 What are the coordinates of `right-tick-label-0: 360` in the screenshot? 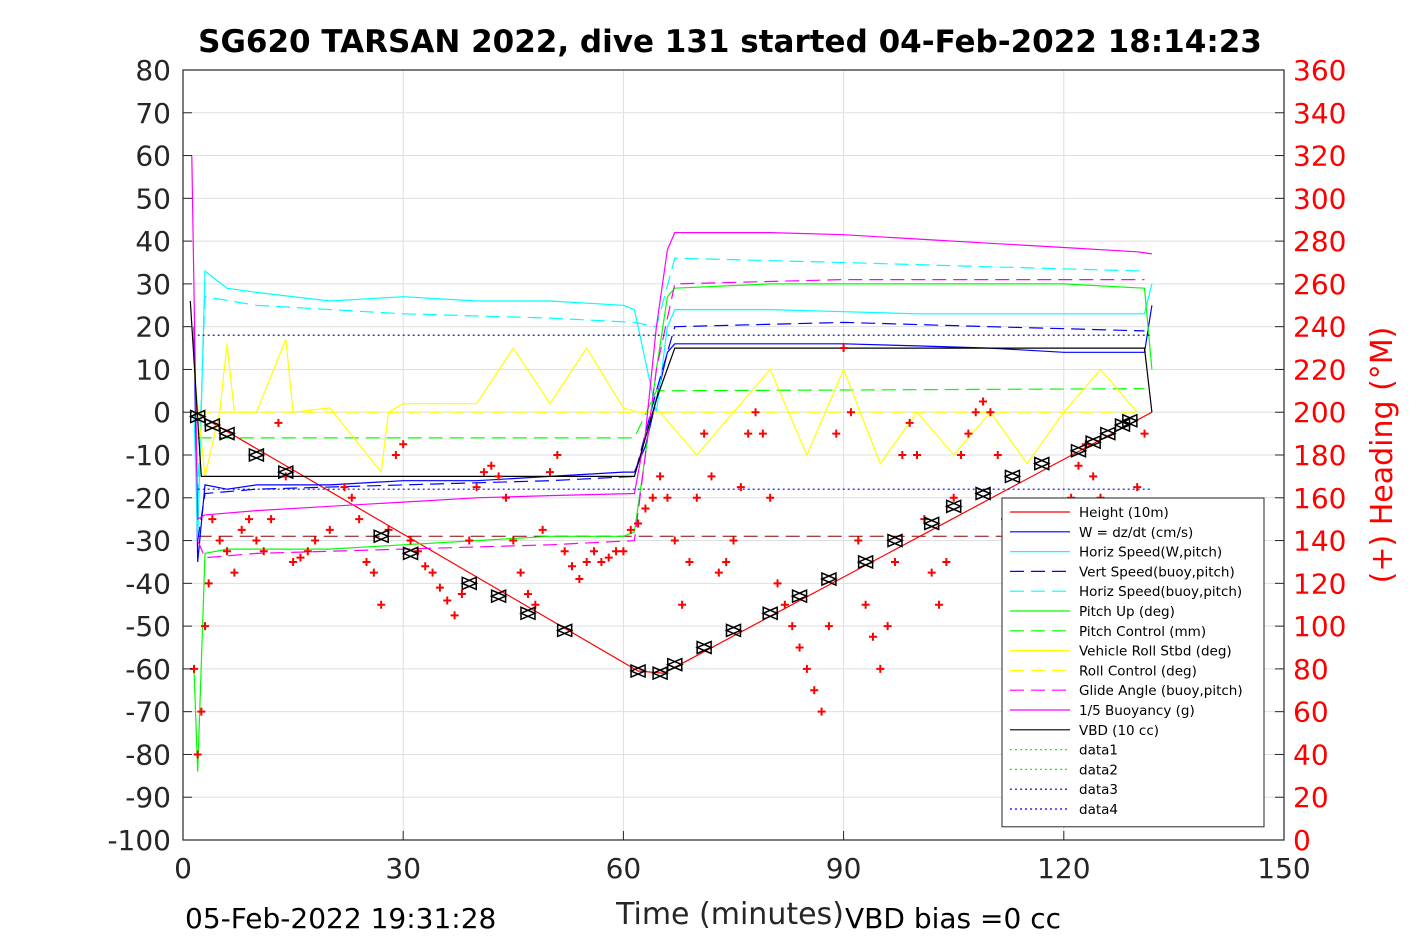 It's located at (1319, 70).